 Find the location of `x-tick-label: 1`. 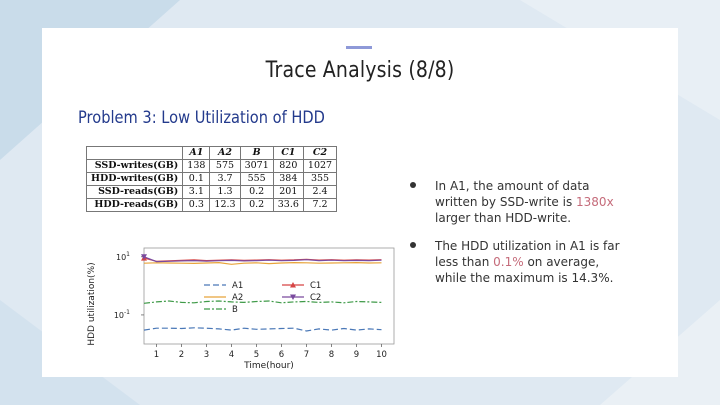

x-tick-label: 1 is located at coordinates (156, 355).